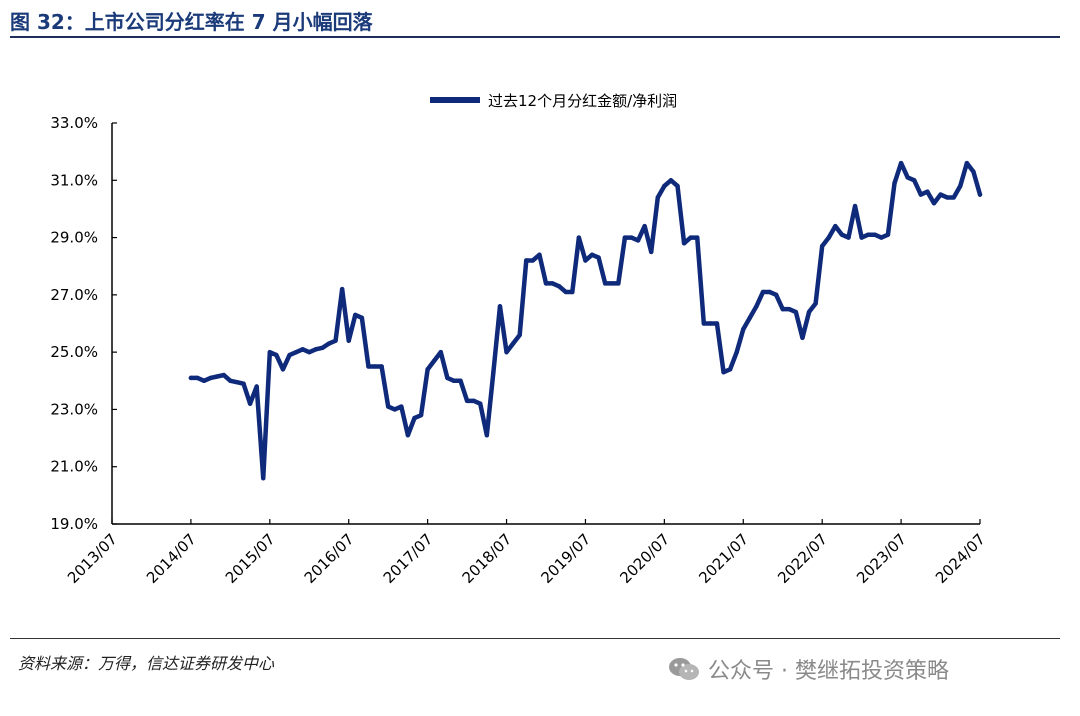 The height and width of the screenshot is (716, 1080). What do you see at coordinates (802, 558) in the screenshot?
I see `x-tick-label: 2022/07` at bounding box center [802, 558].